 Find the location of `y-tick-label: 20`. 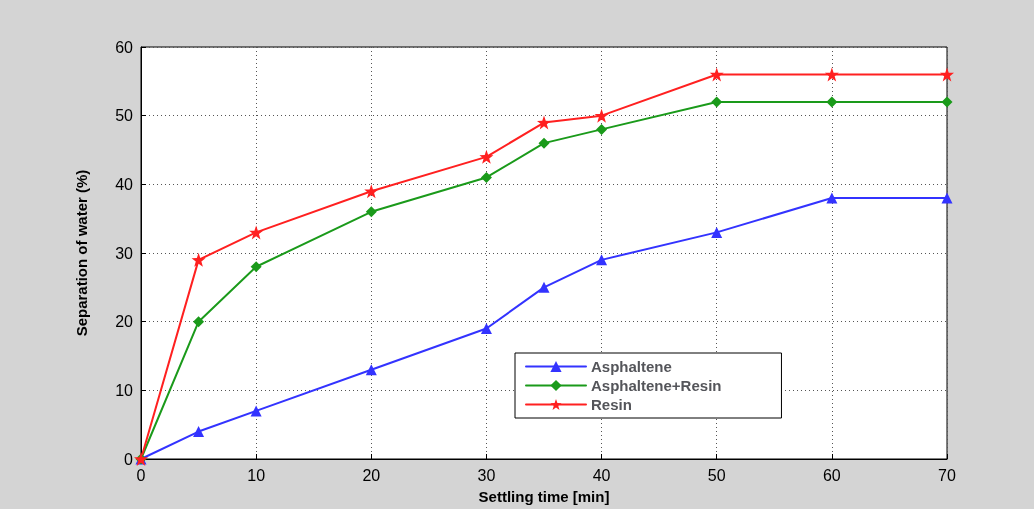

y-tick-label: 20 is located at coordinates (124, 322).